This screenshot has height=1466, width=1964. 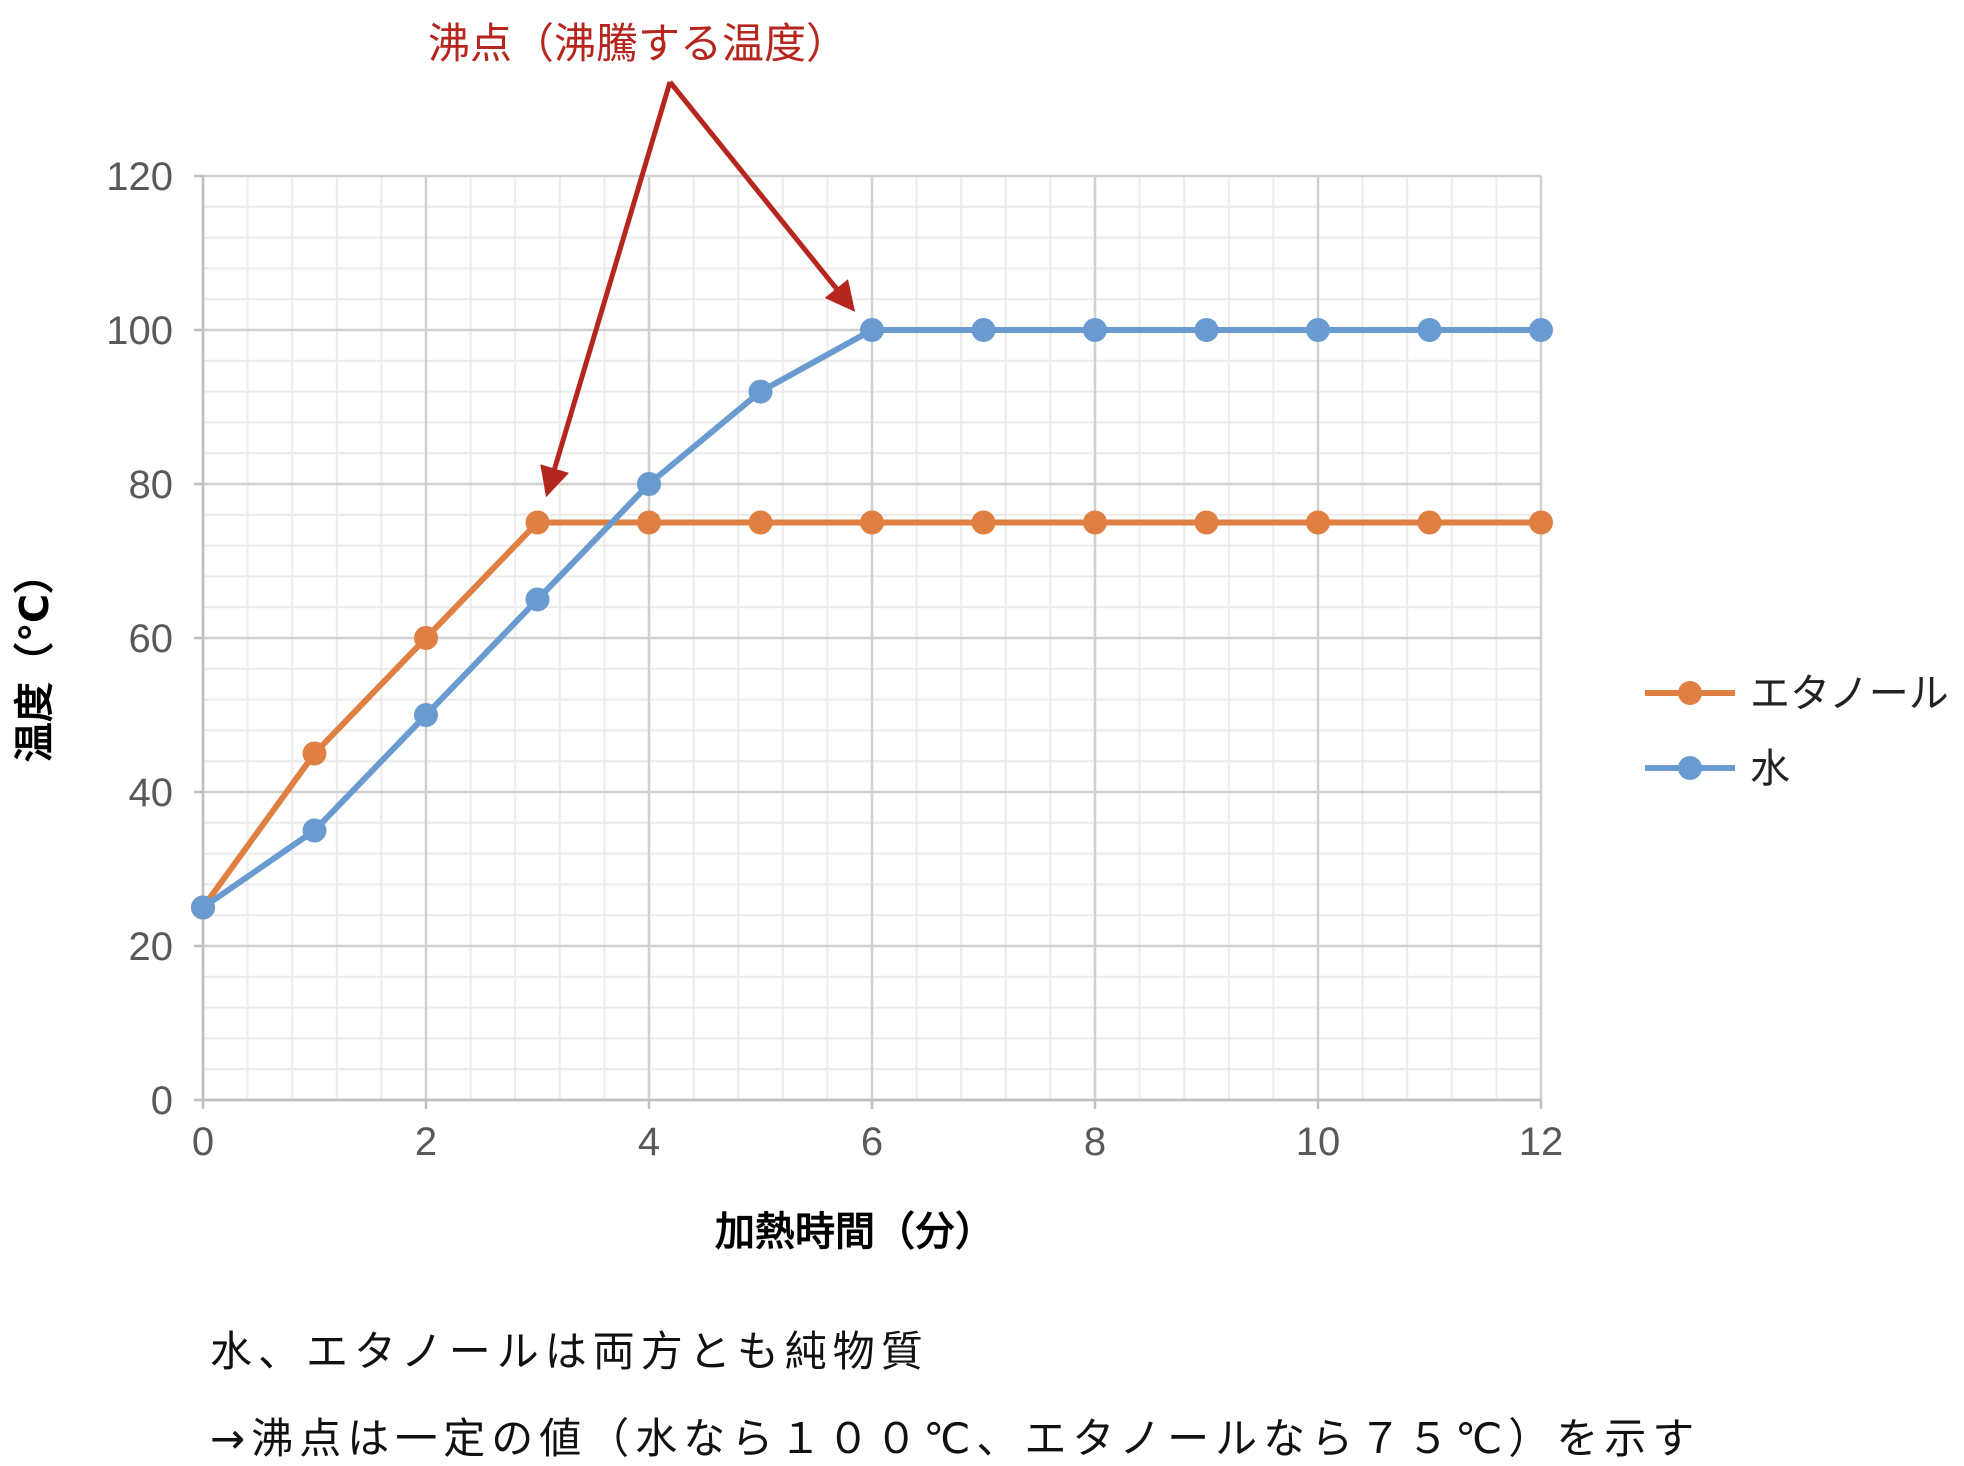 I want to click on y-tick-label: 120, so click(x=139, y=177).